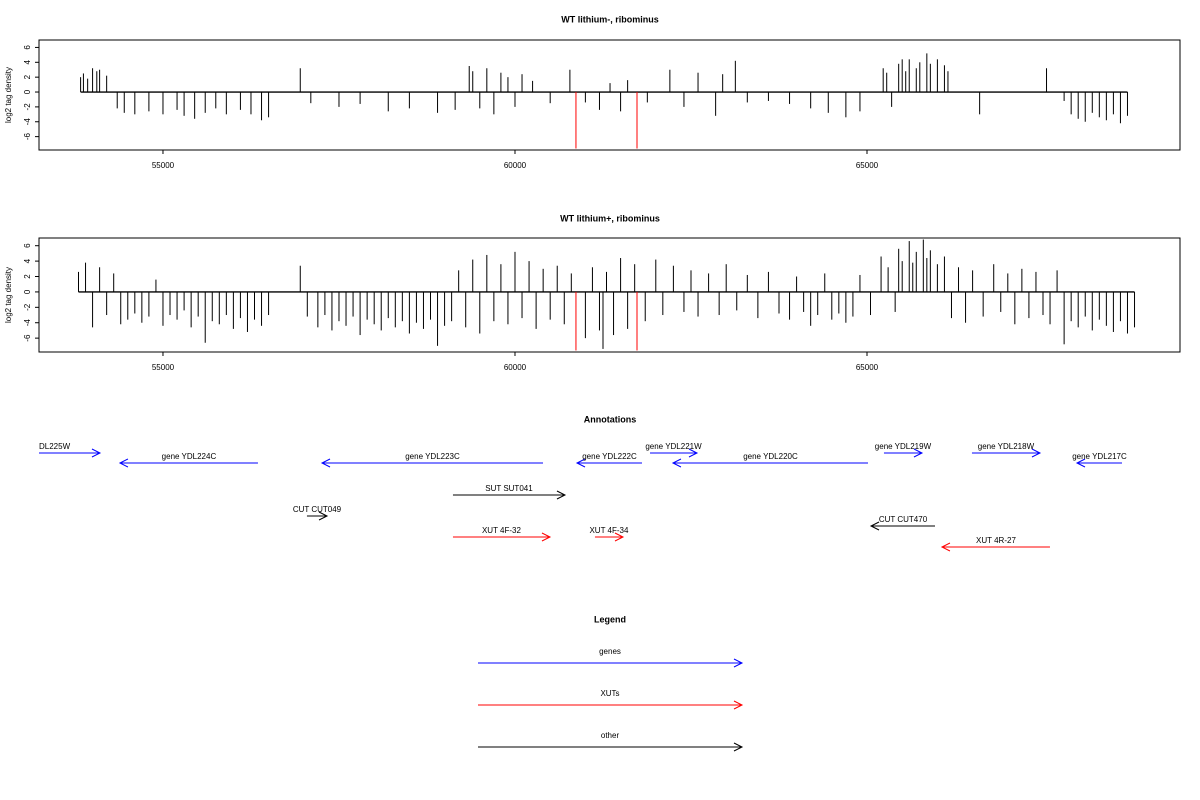 This screenshot has width=1200, height=800. Describe the element at coordinates (317, 509) in the screenshot. I see `feature-label: CUT CUT049` at that location.